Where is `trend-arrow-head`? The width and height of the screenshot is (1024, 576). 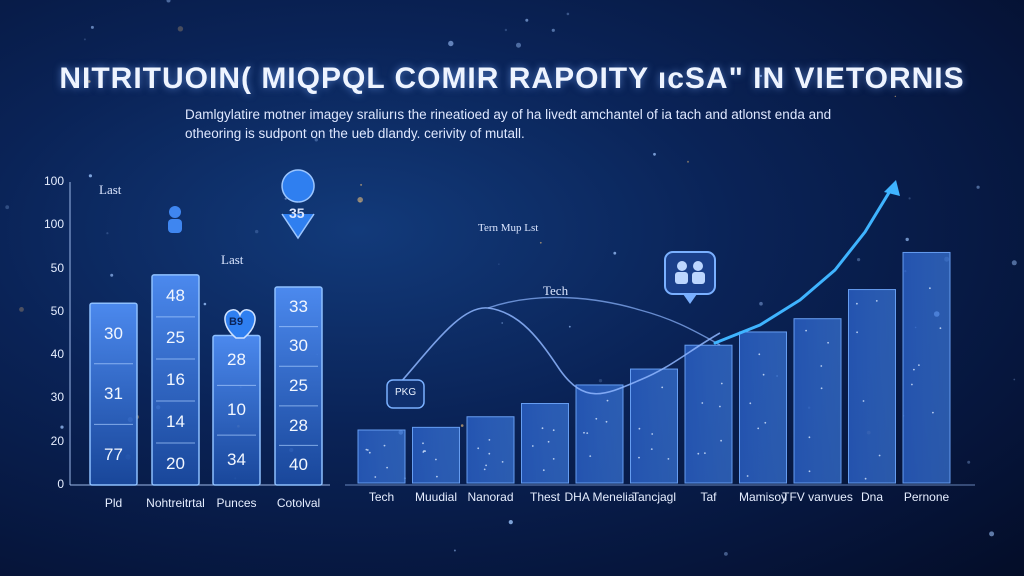 trend-arrow-head is located at coordinates (892, 188).